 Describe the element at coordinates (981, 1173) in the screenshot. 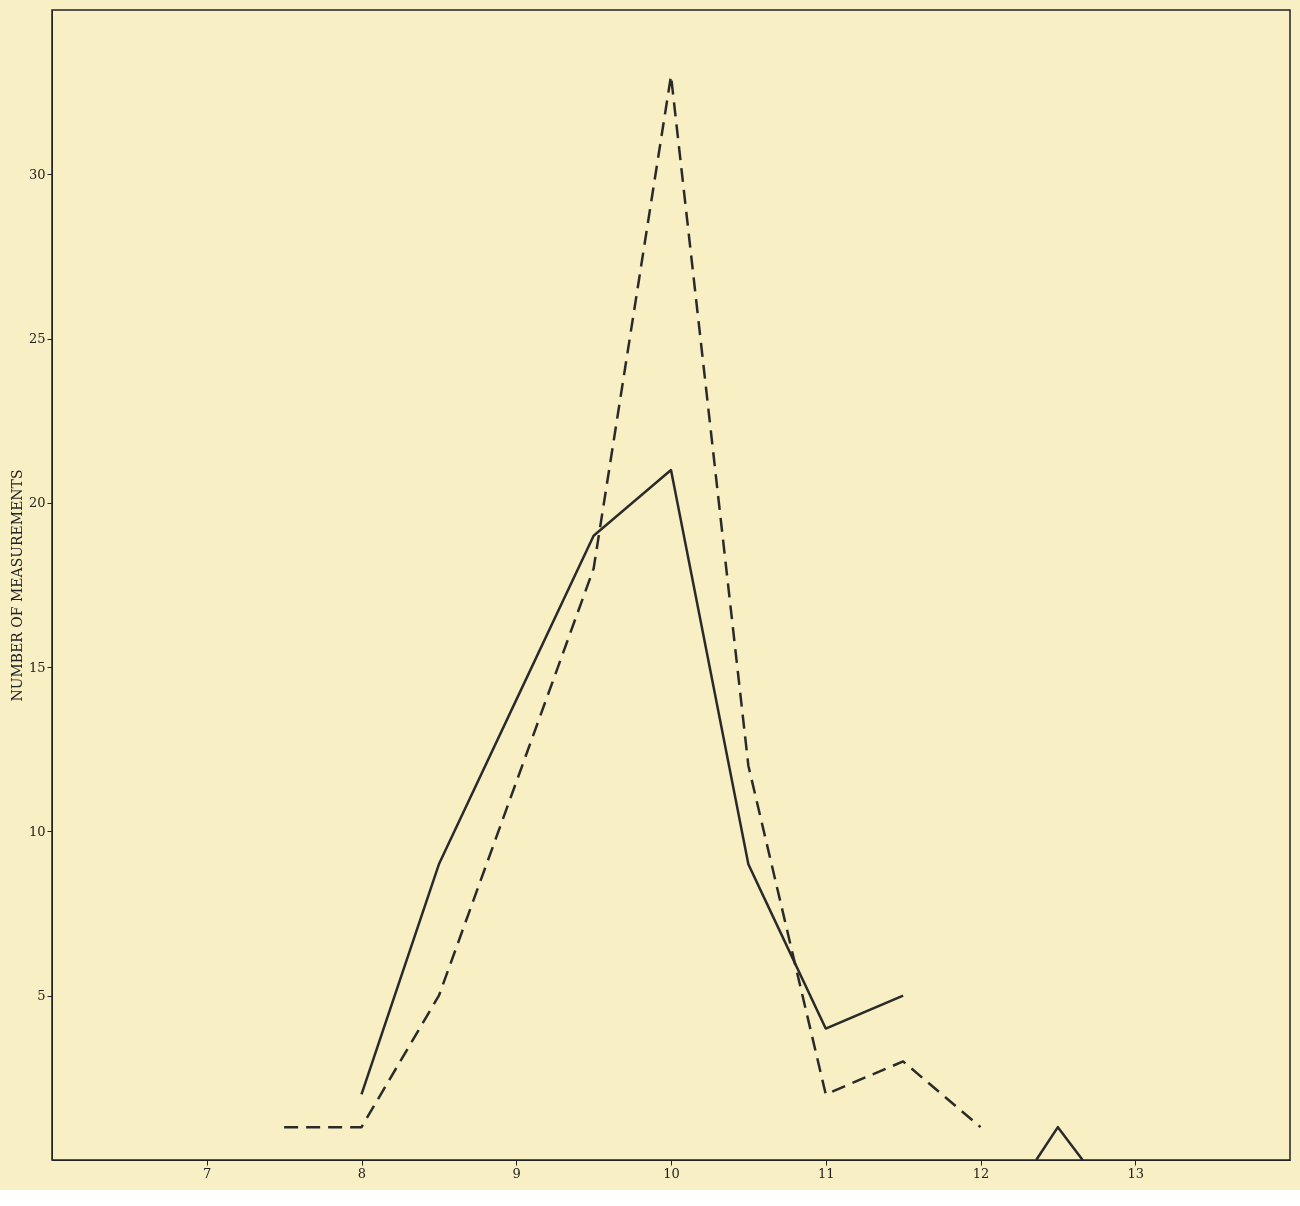

I see `x-tick-label: 12` at that location.